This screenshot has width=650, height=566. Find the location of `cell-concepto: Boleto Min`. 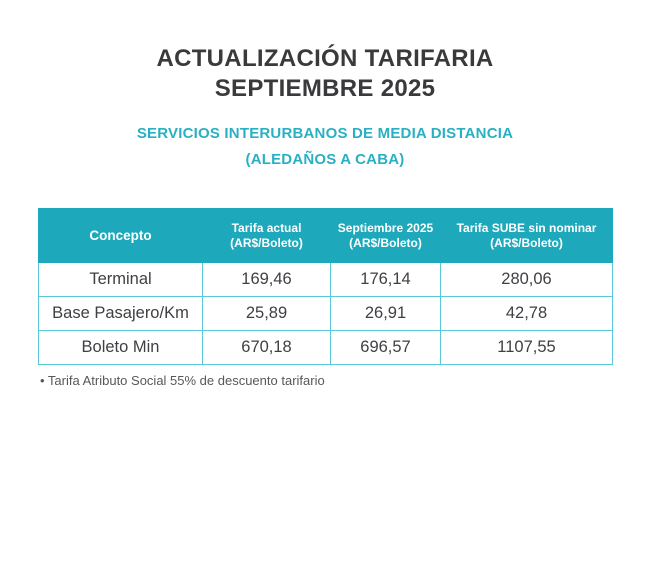

cell-concepto: Boleto Min is located at coordinates (120, 347).